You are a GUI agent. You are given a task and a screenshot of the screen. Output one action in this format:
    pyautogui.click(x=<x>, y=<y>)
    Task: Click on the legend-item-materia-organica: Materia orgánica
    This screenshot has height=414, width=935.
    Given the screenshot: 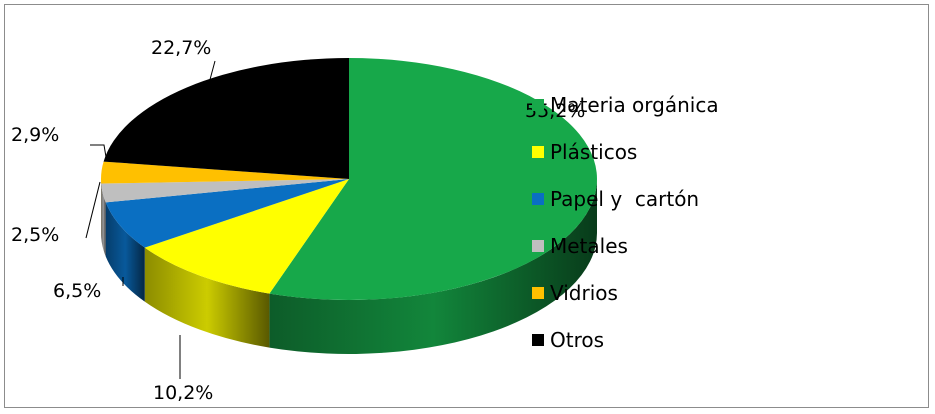 What is the action you would take?
    pyautogui.click(x=625, y=104)
    